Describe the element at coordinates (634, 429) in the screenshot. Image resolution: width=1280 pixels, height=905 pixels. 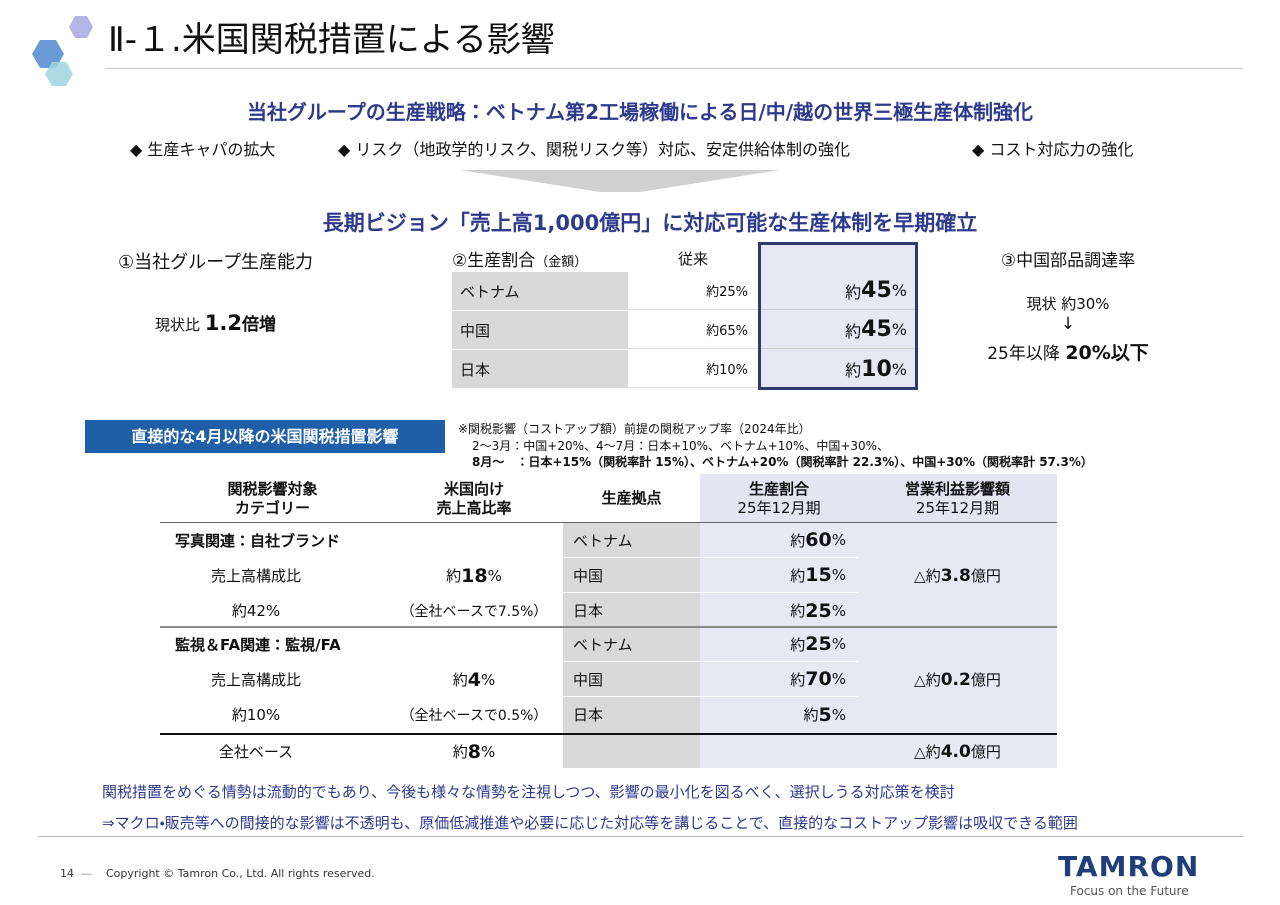
I see `note: ※関税影響（コストアップ額）前提の関税アップ率（2024年比）` at that location.